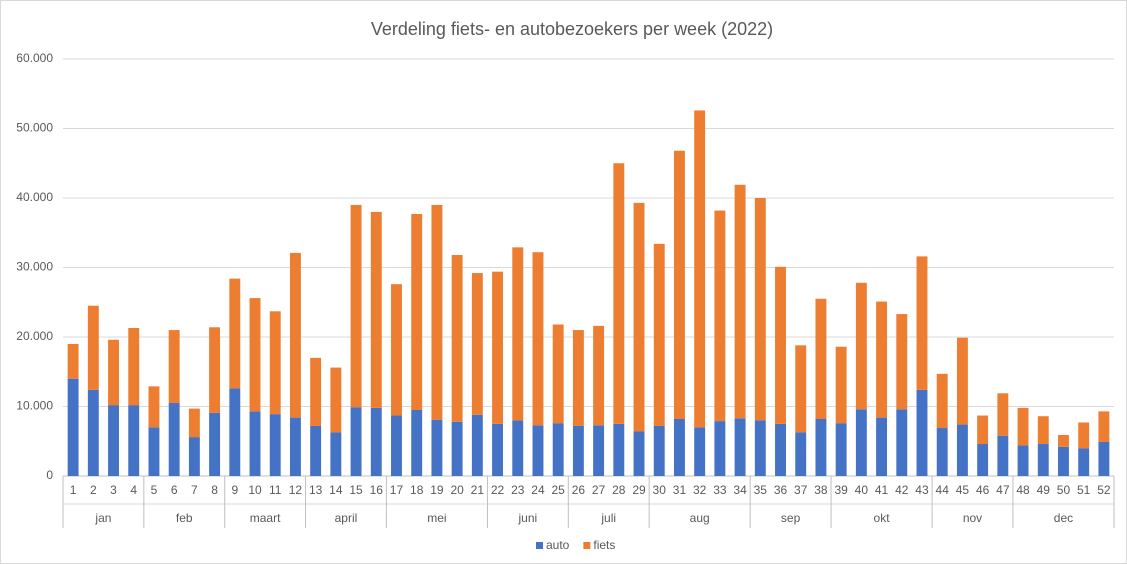  I want to click on y-tick-label: 40.000, so click(34, 197).